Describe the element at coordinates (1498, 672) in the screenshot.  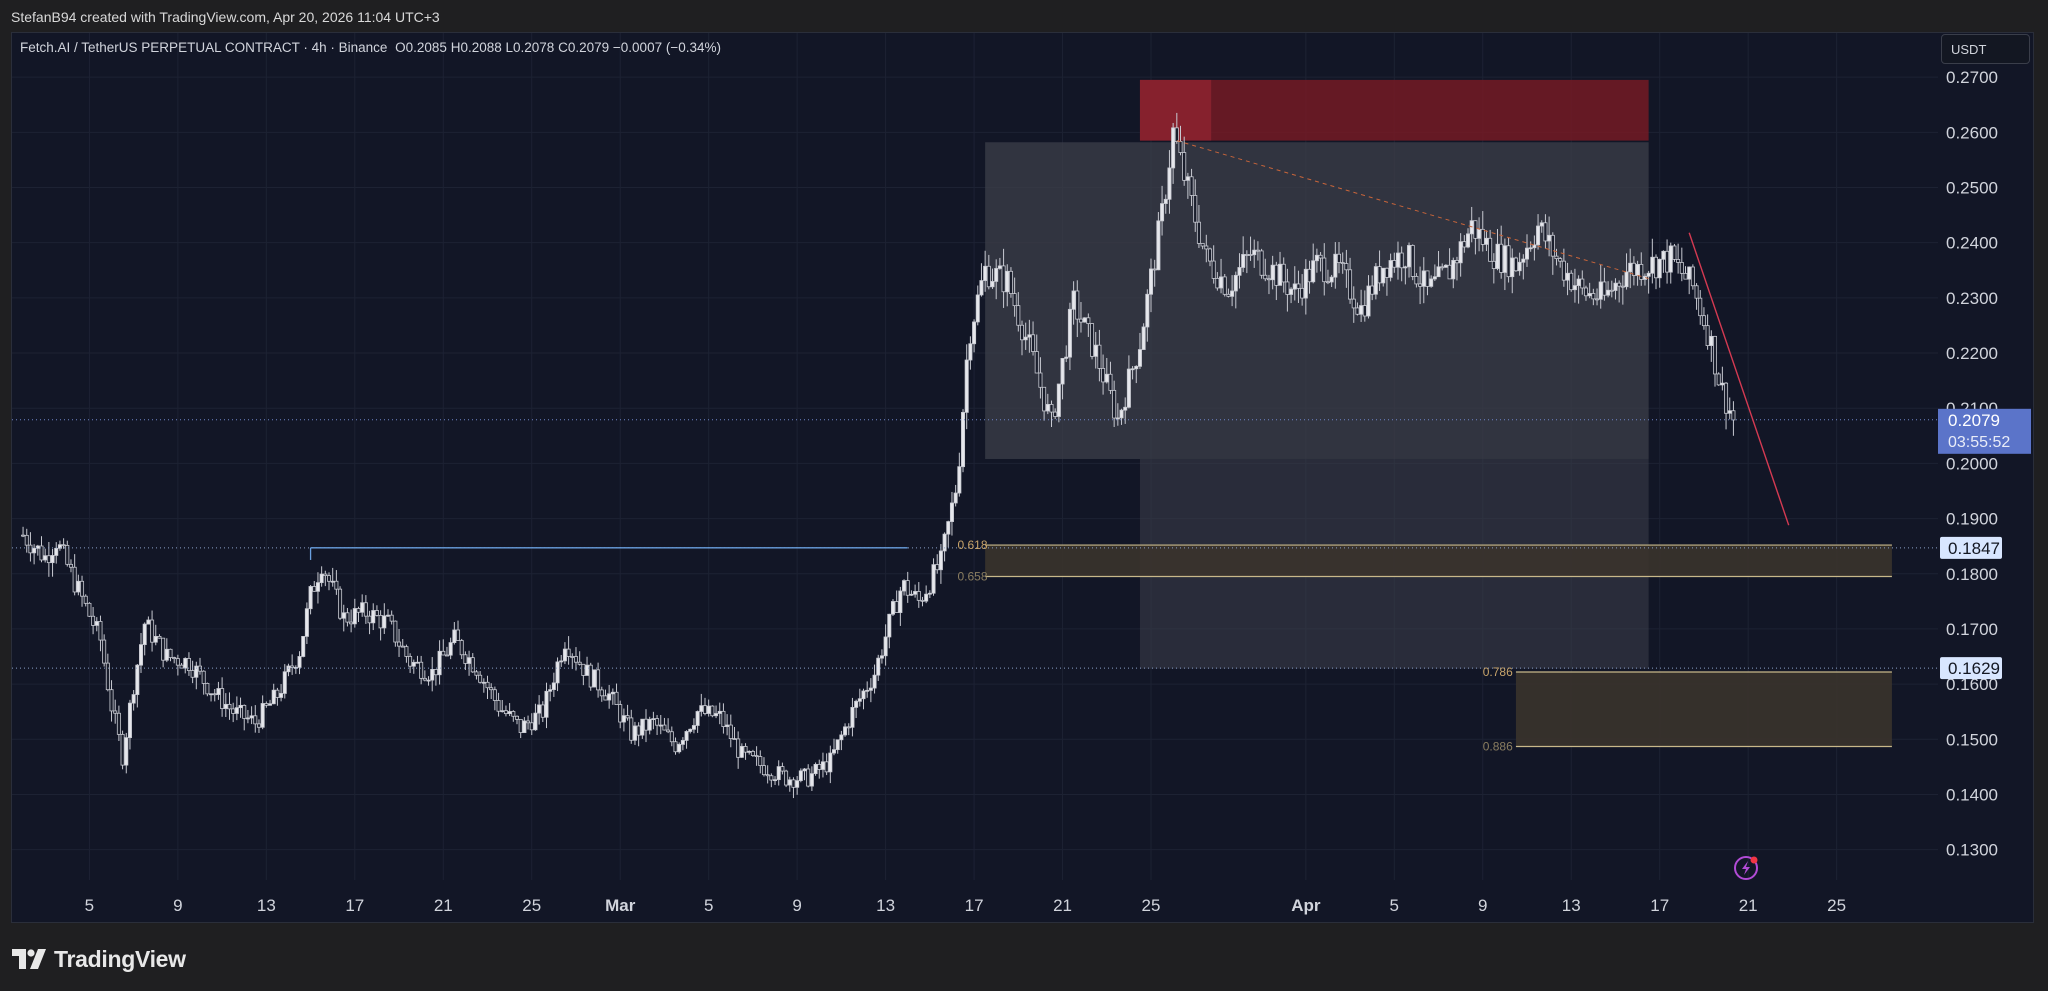
I see `fib-label-0-786: 0.786` at that location.